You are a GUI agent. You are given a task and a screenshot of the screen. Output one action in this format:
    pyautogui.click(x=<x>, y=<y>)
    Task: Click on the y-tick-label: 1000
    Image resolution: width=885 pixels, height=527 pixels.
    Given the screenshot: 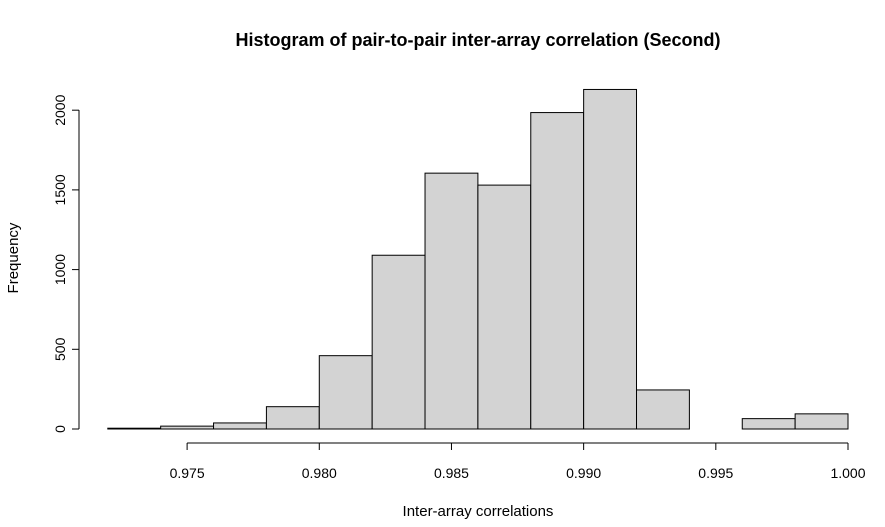 What is the action you would take?
    pyautogui.click(x=60, y=269)
    